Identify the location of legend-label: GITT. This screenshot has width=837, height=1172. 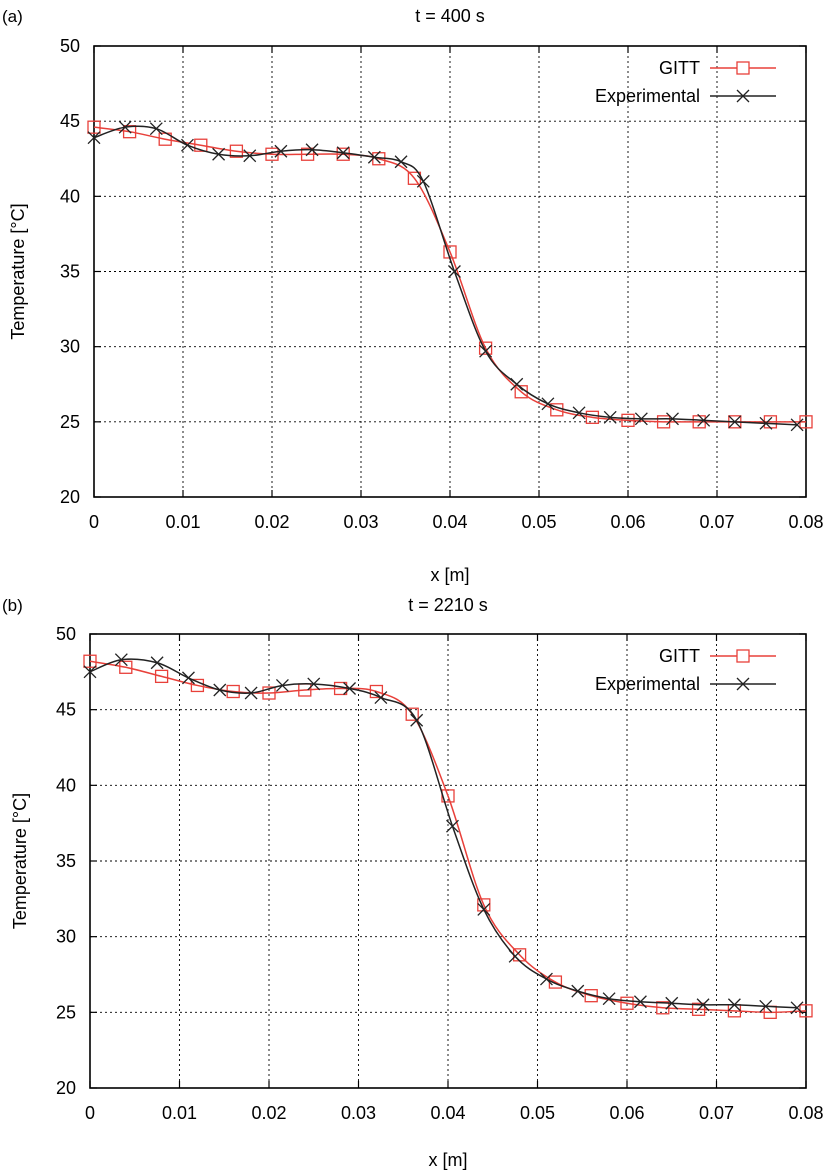
(679, 68).